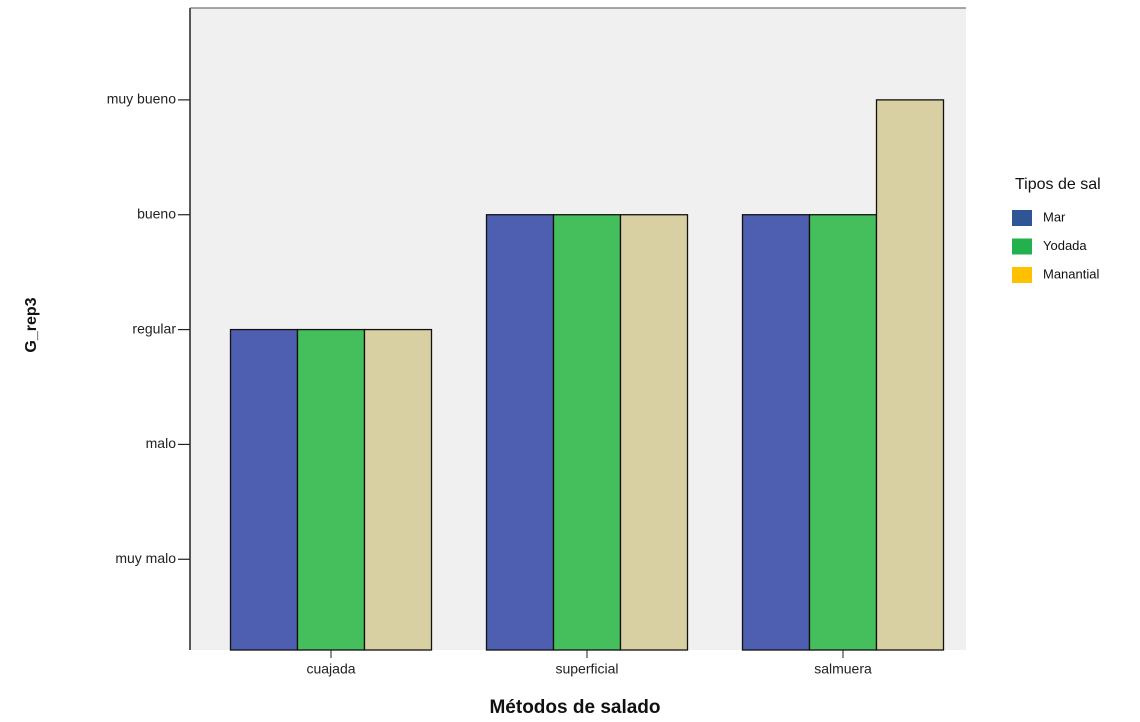 Image resolution: width=1140 pixels, height=722 pixels. Describe the element at coordinates (145, 558) in the screenshot. I see `y-tick-label: muy malo` at that location.